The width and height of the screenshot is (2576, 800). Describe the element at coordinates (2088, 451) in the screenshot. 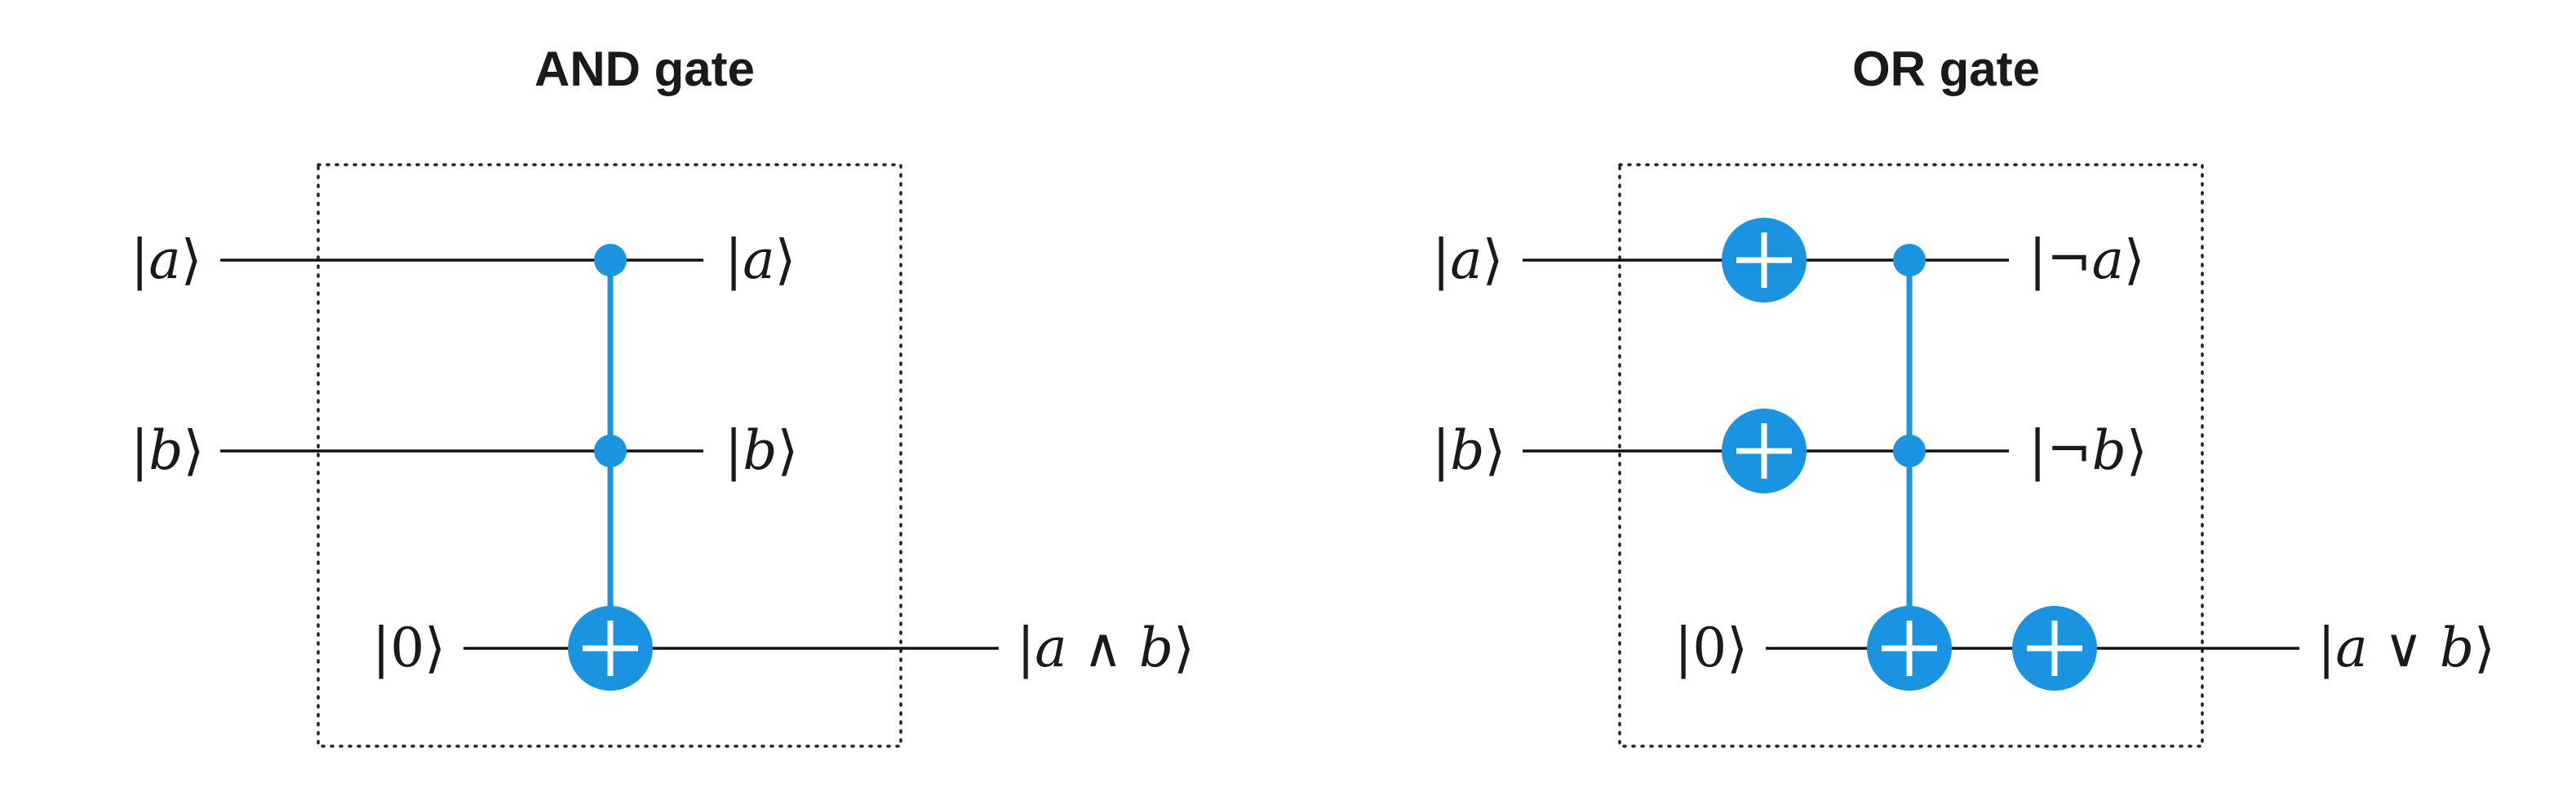

I see `or-output-not-b: |¬b⟩` at that location.